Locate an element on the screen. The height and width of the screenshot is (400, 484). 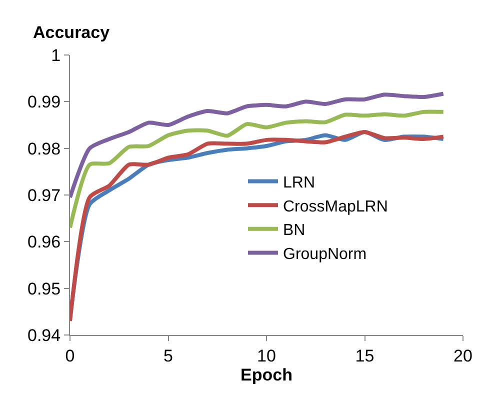
y-tick-label: 0.94 is located at coordinates (44, 335).